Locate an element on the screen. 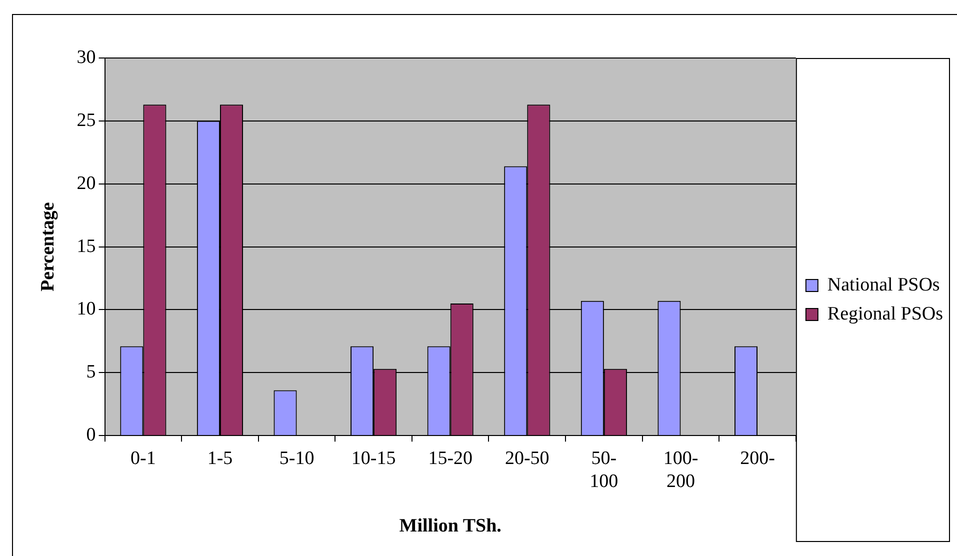 This screenshot has height=556, width=957. x-tick-label: 10-15 is located at coordinates (373, 458).